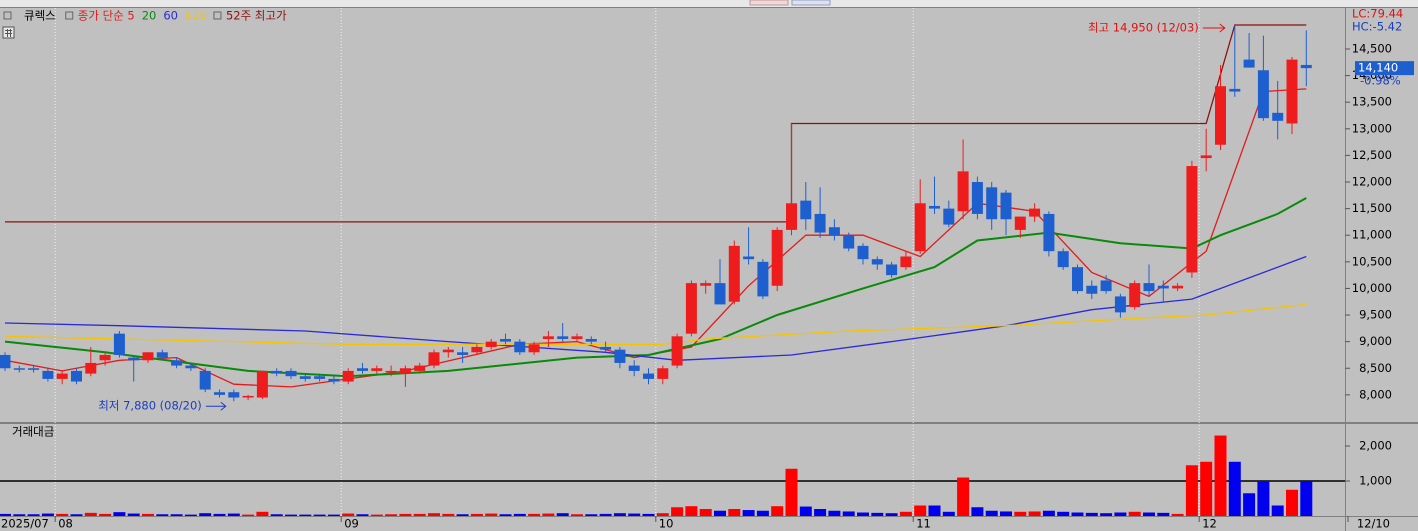 The width and height of the screenshot is (1418, 531). I want to click on y-tick-label: 14,500, so click(1372, 48).